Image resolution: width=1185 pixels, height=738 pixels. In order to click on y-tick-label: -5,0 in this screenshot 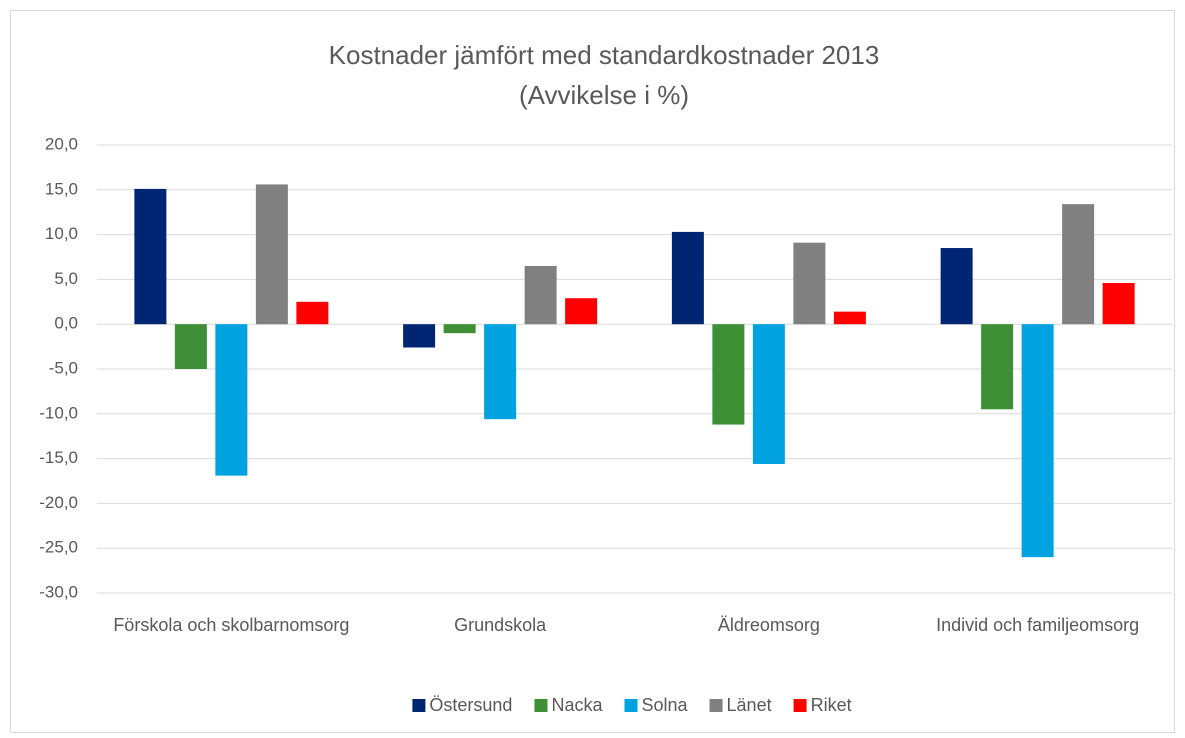, I will do `click(63, 367)`.